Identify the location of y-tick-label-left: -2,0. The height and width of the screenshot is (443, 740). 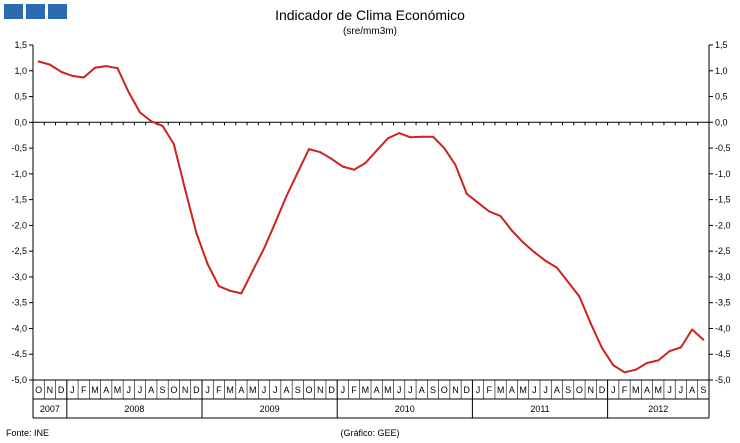
(19, 225).